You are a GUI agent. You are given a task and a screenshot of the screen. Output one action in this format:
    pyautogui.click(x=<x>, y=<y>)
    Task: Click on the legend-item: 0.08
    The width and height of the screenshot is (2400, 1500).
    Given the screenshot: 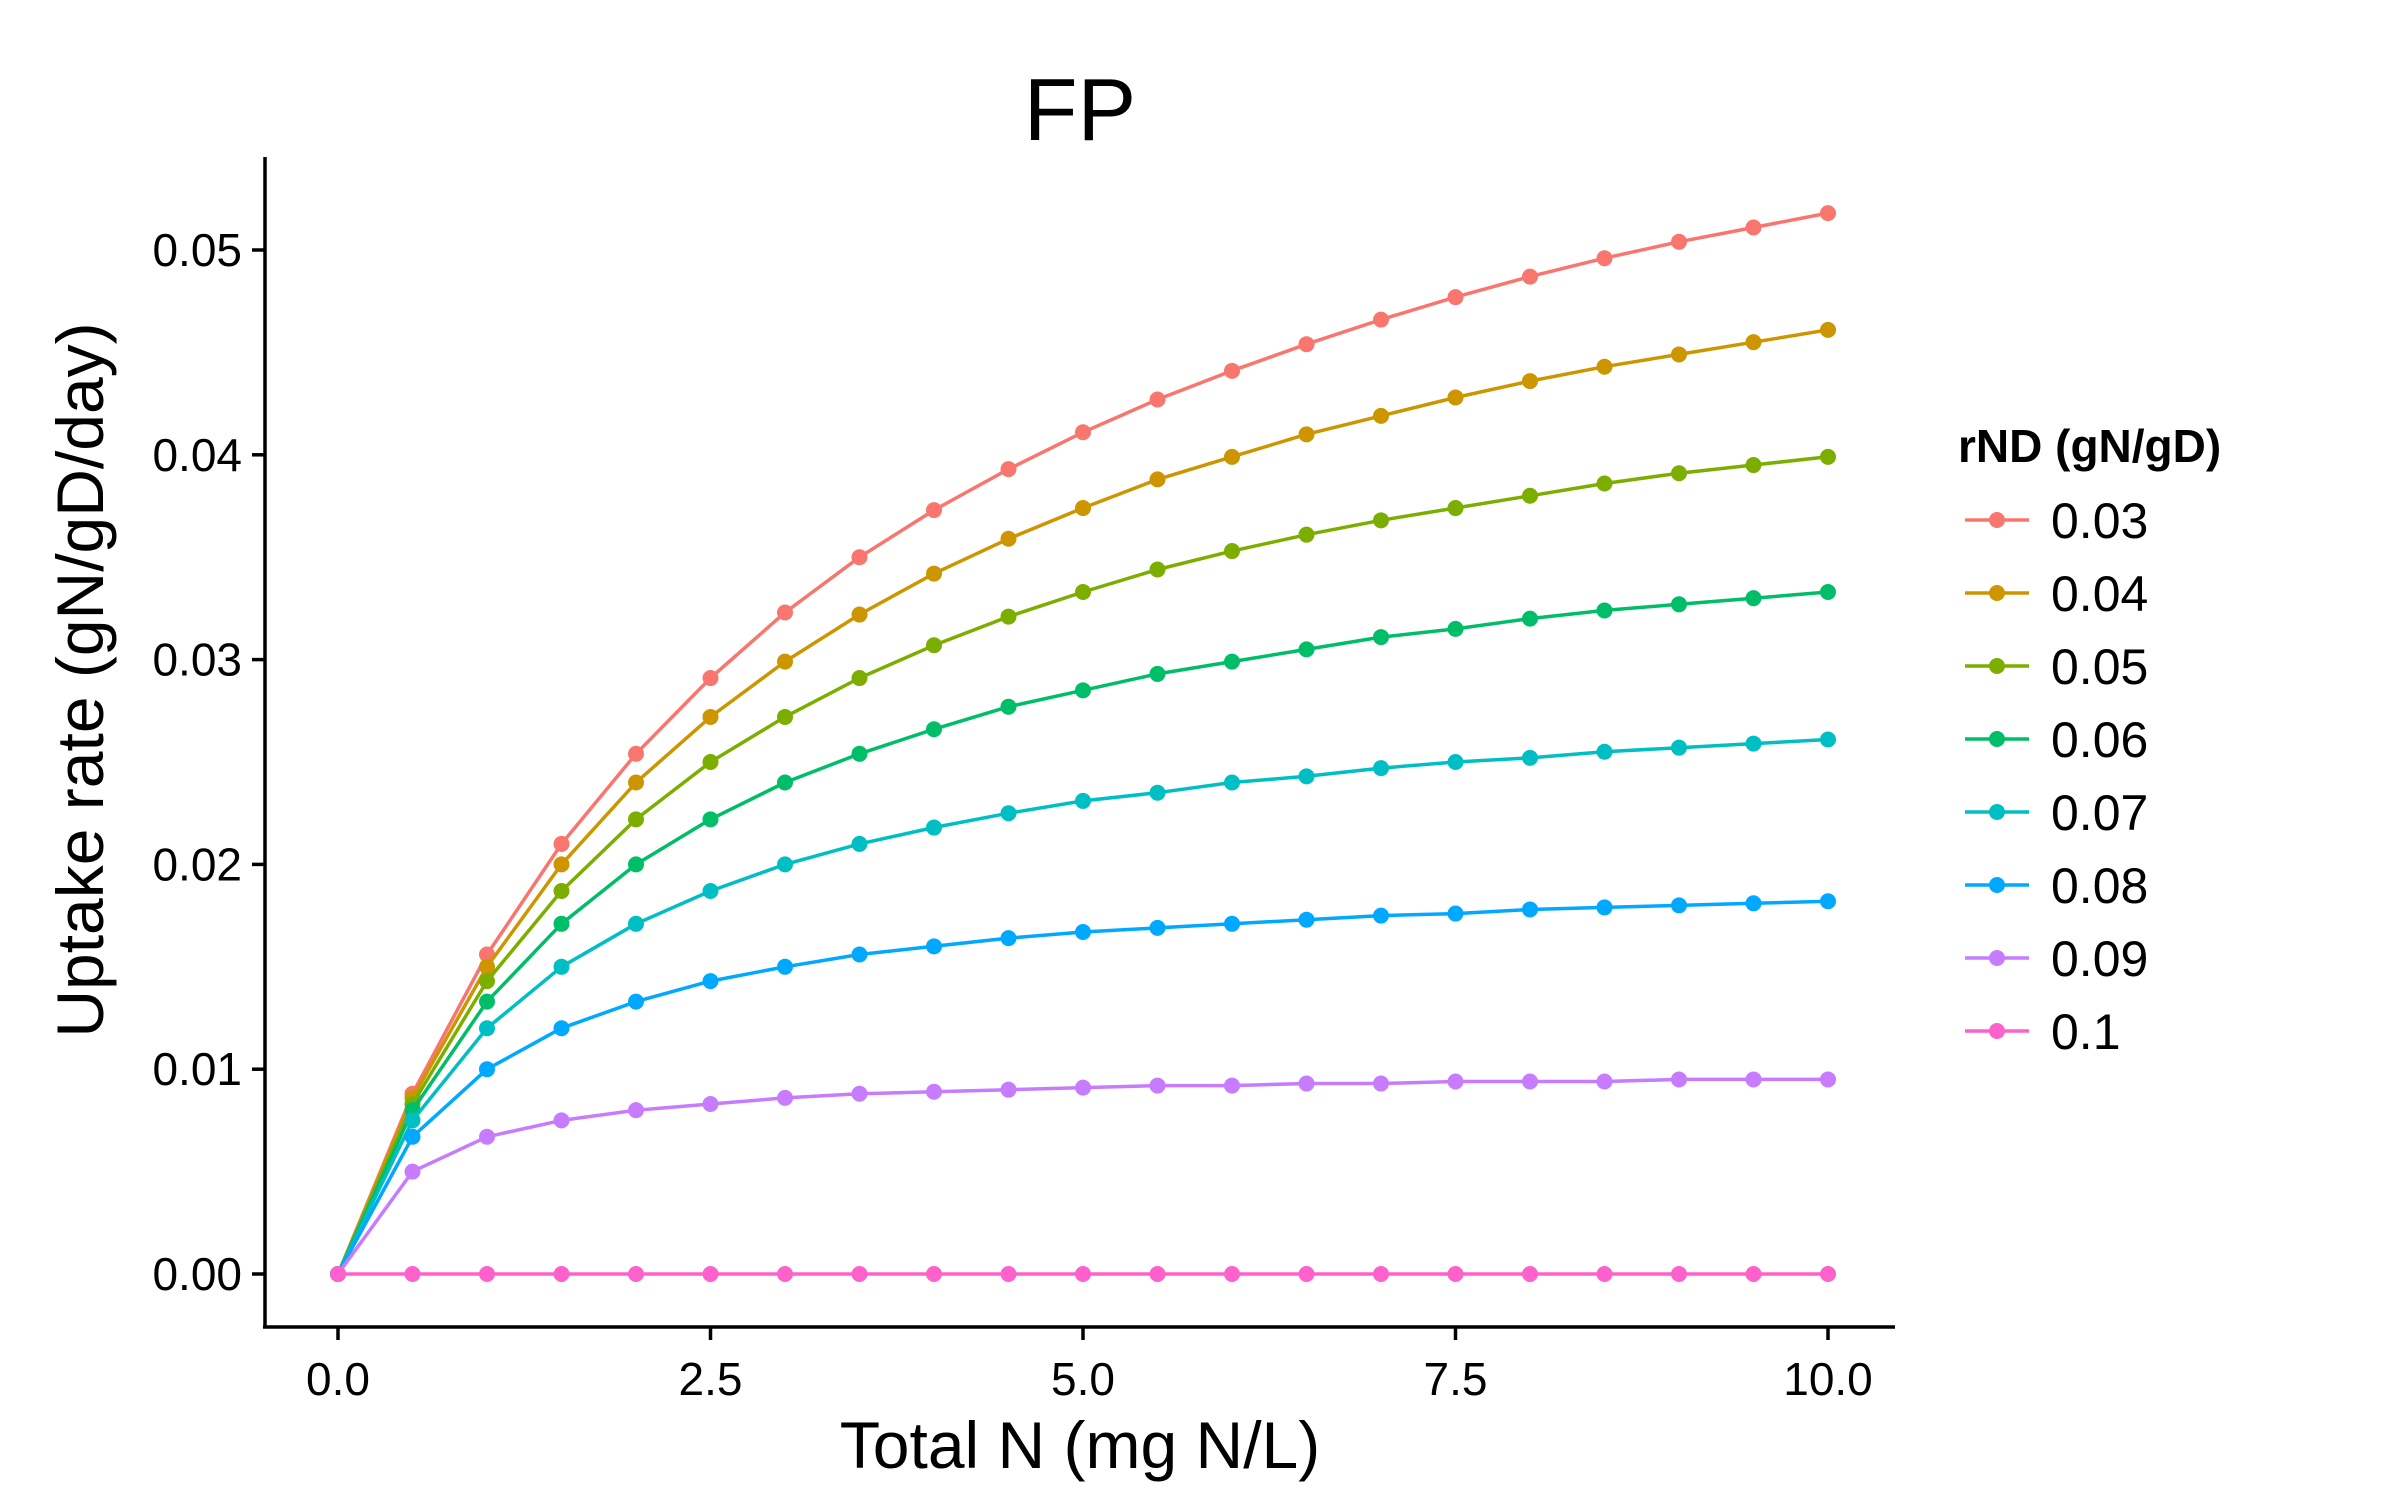 What is the action you would take?
    pyautogui.click(x=2056, y=886)
    